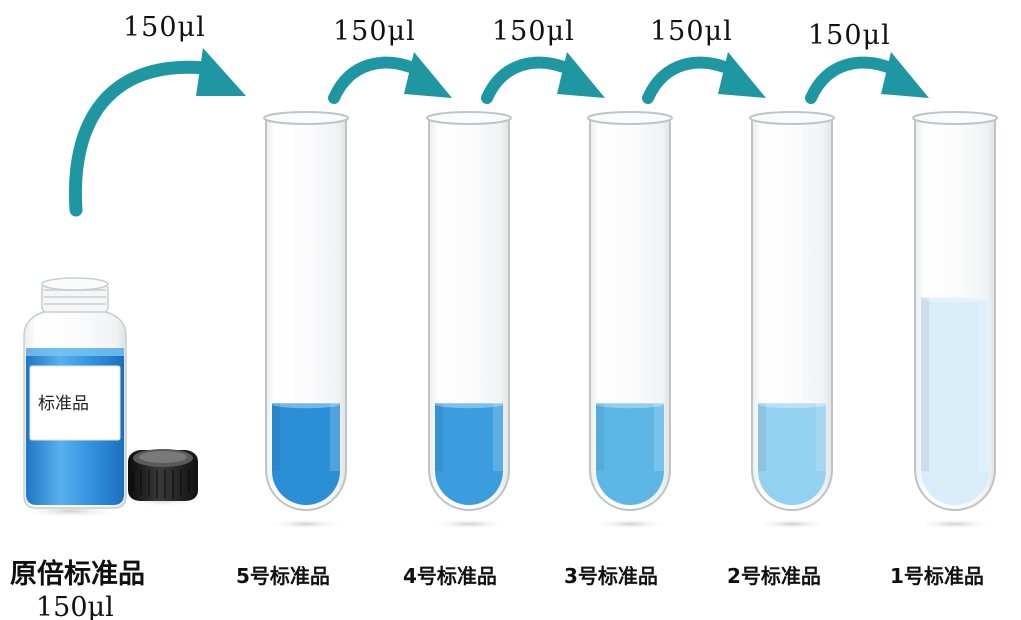 The image size is (1021, 620). What do you see at coordinates (63, 404) in the screenshot?
I see `vial-sticker-label: 标准品` at bounding box center [63, 404].